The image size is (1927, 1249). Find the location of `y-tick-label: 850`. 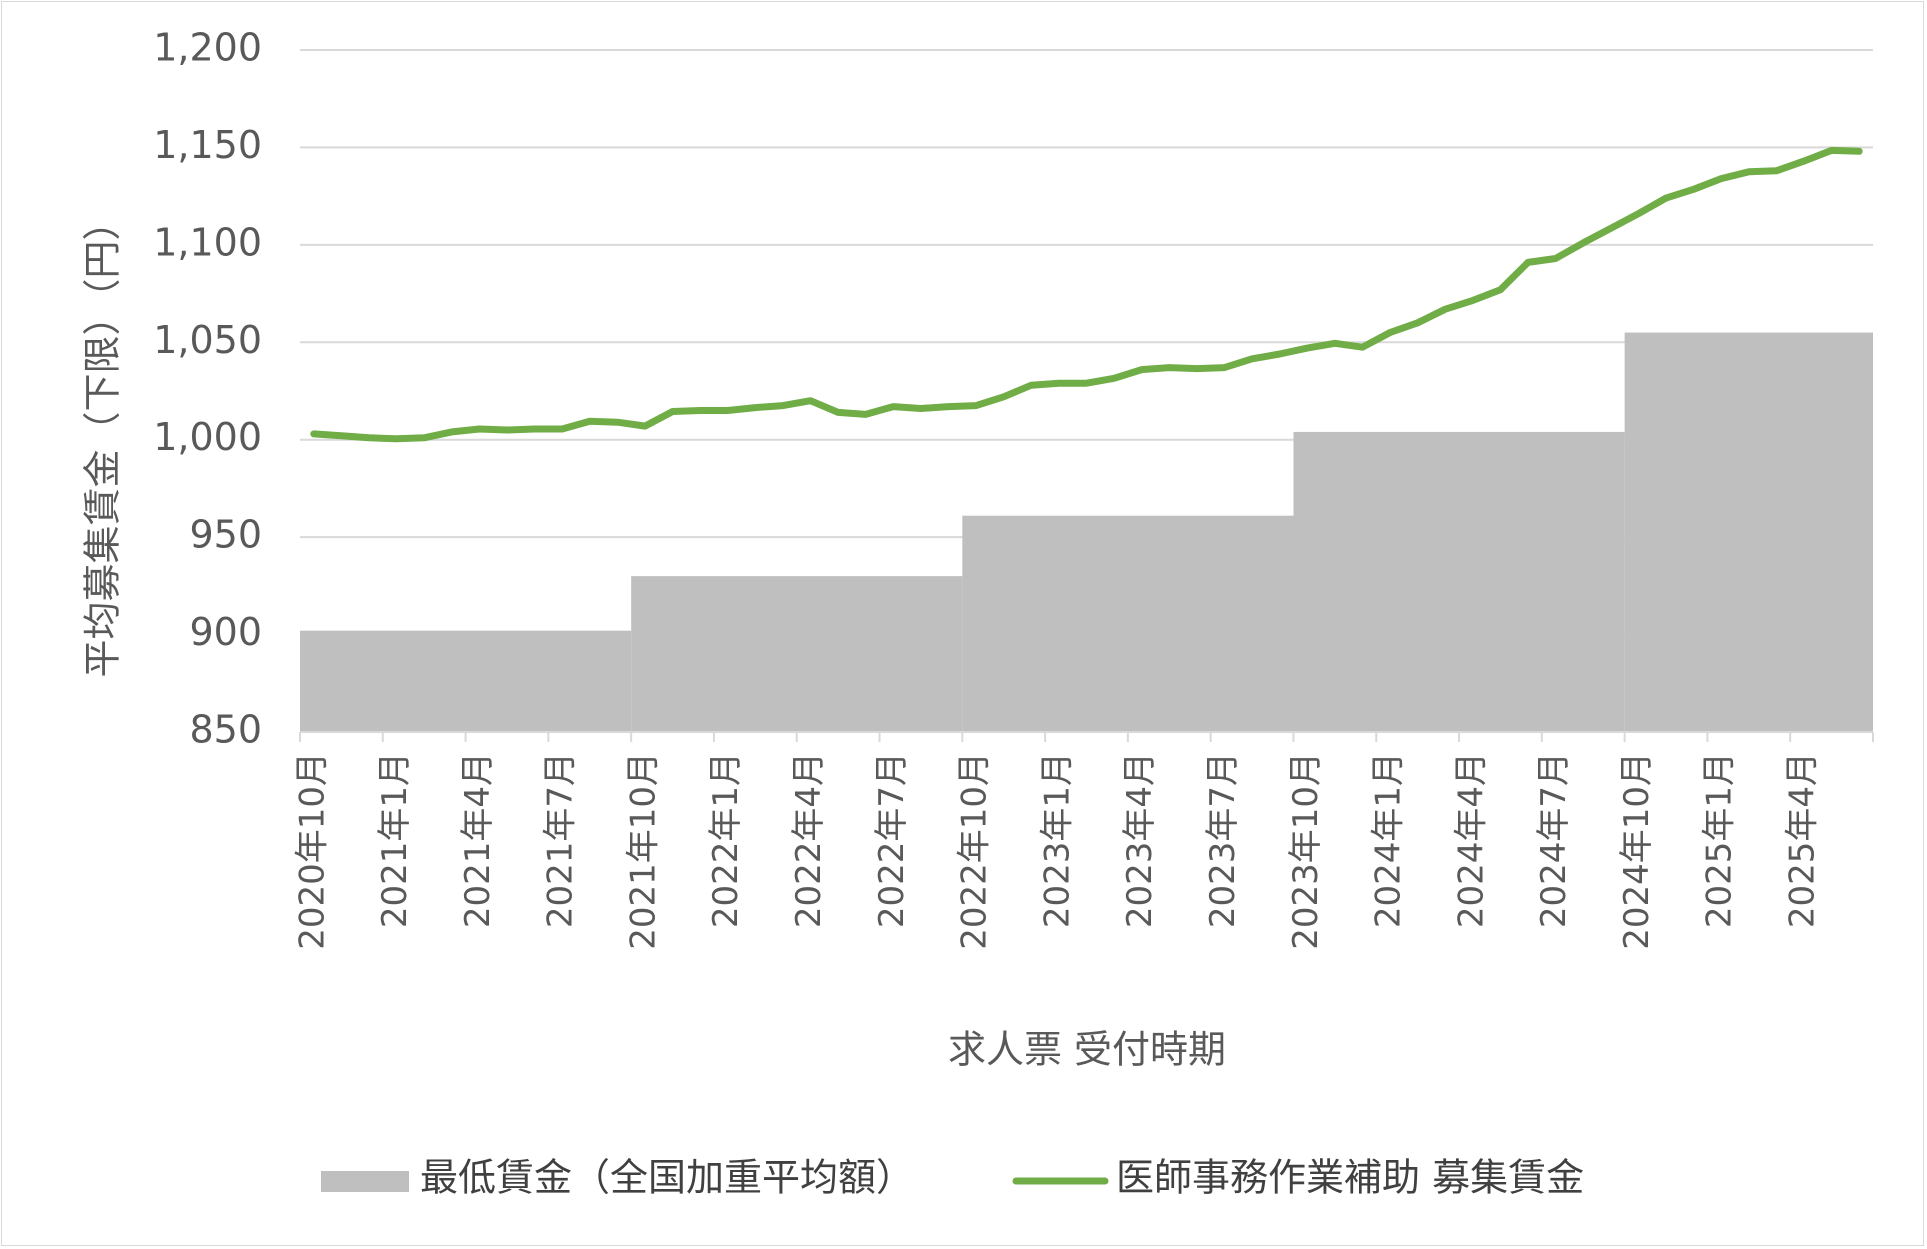

y-tick-label: 850 is located at coordinates (225, 730).